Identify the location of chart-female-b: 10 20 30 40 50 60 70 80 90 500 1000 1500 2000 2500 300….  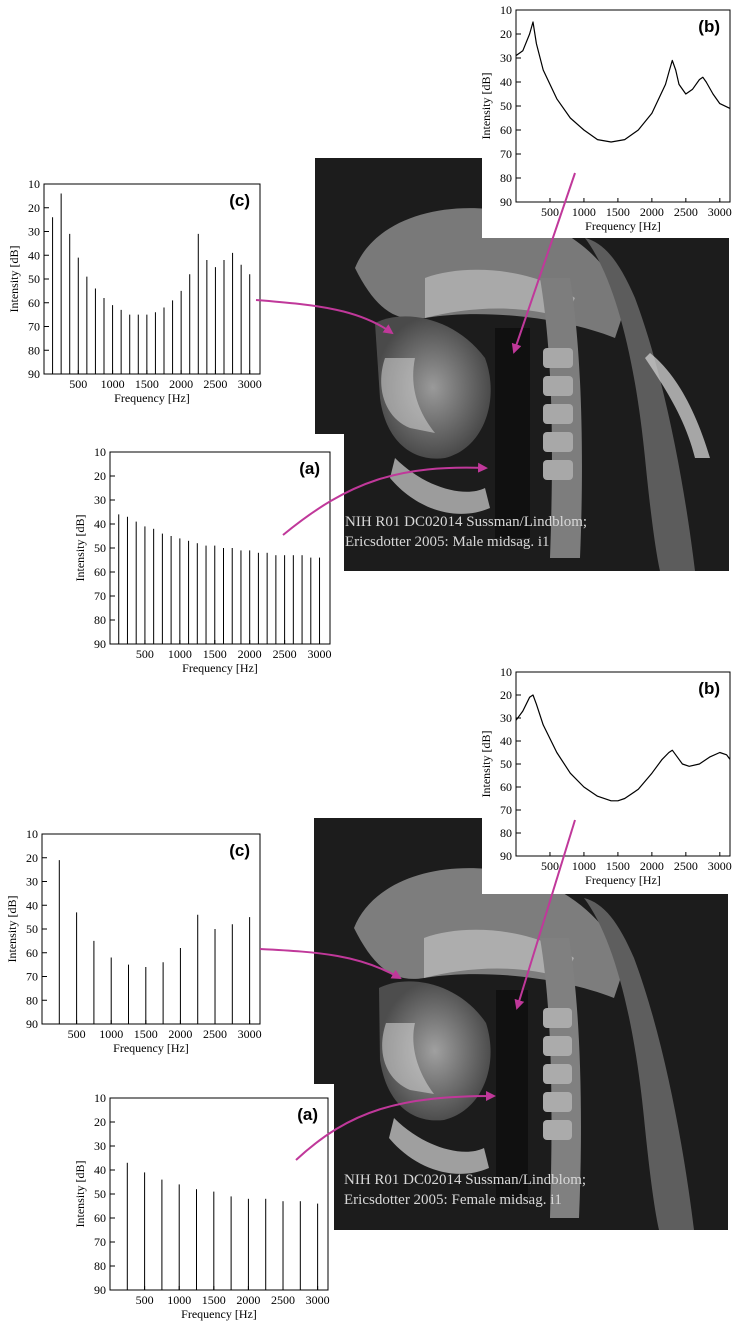
(605, 776).